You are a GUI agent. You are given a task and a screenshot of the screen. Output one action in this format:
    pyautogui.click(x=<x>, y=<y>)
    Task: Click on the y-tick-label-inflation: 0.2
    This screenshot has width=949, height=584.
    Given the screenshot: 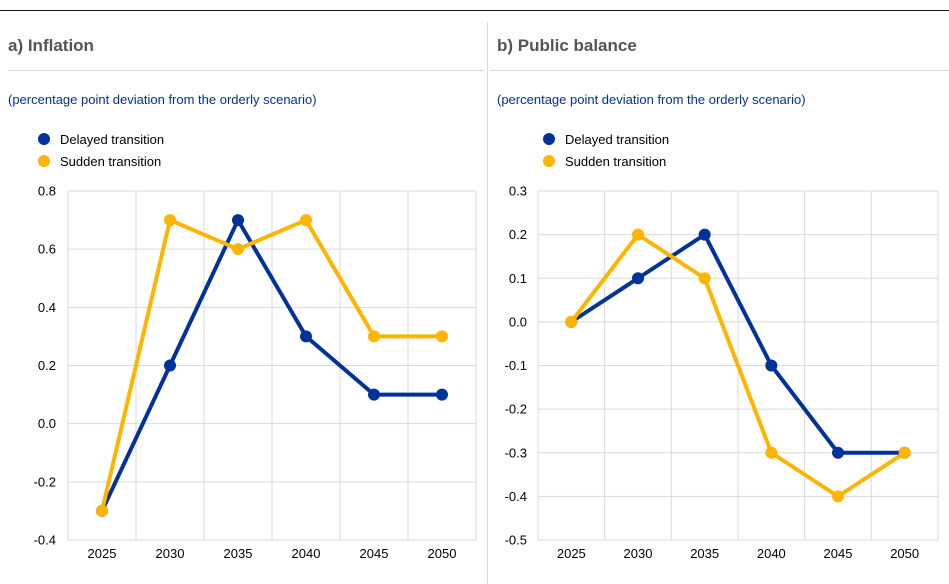 What is the action you would take?
    pyautogui.click(x=47, y=365)
    